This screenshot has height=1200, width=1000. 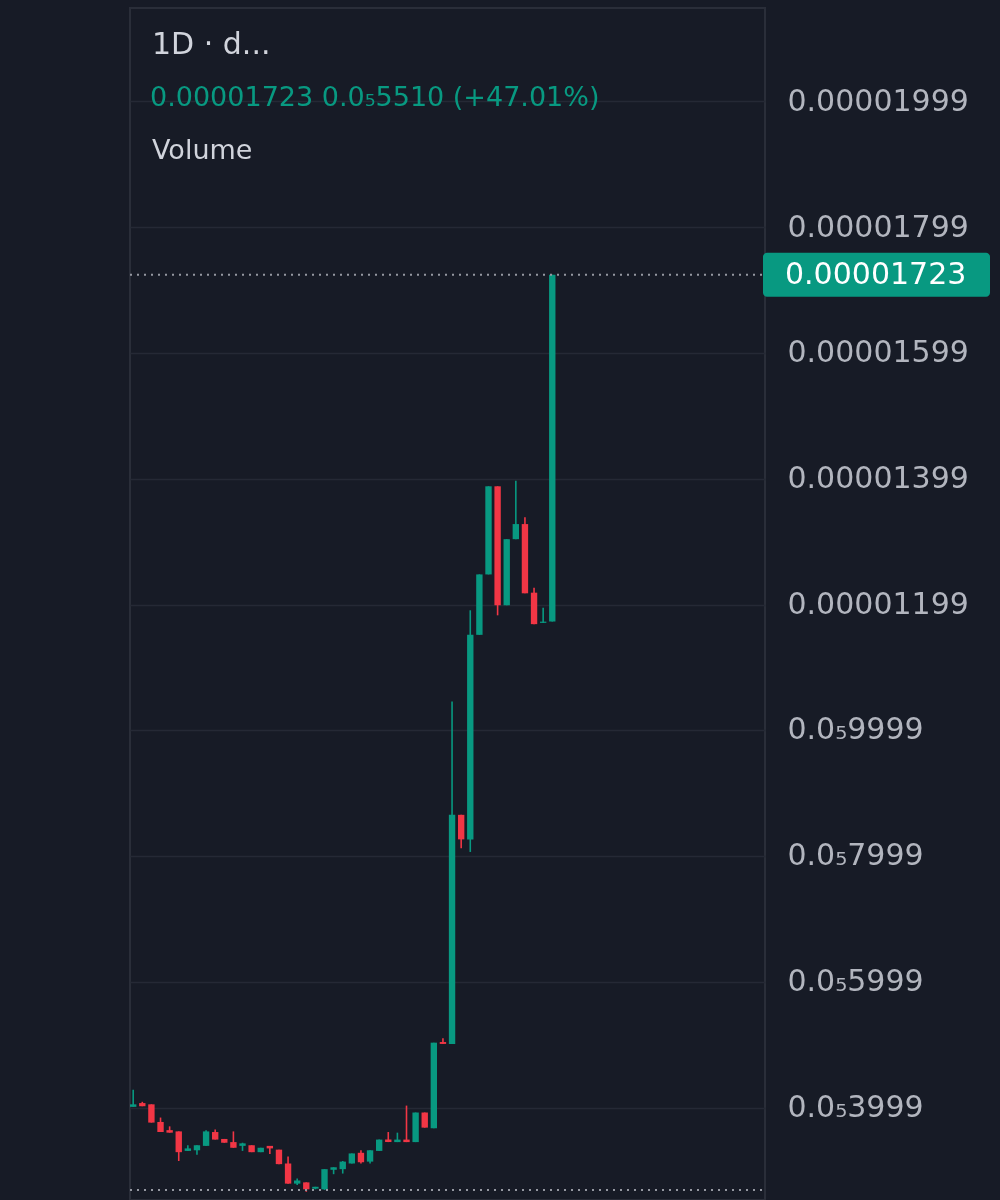 What do you see at coordinates (855, 855) in the screenshot?
I see `y-tick-label: 0.0₅7999` at bounding box center [855, 855].